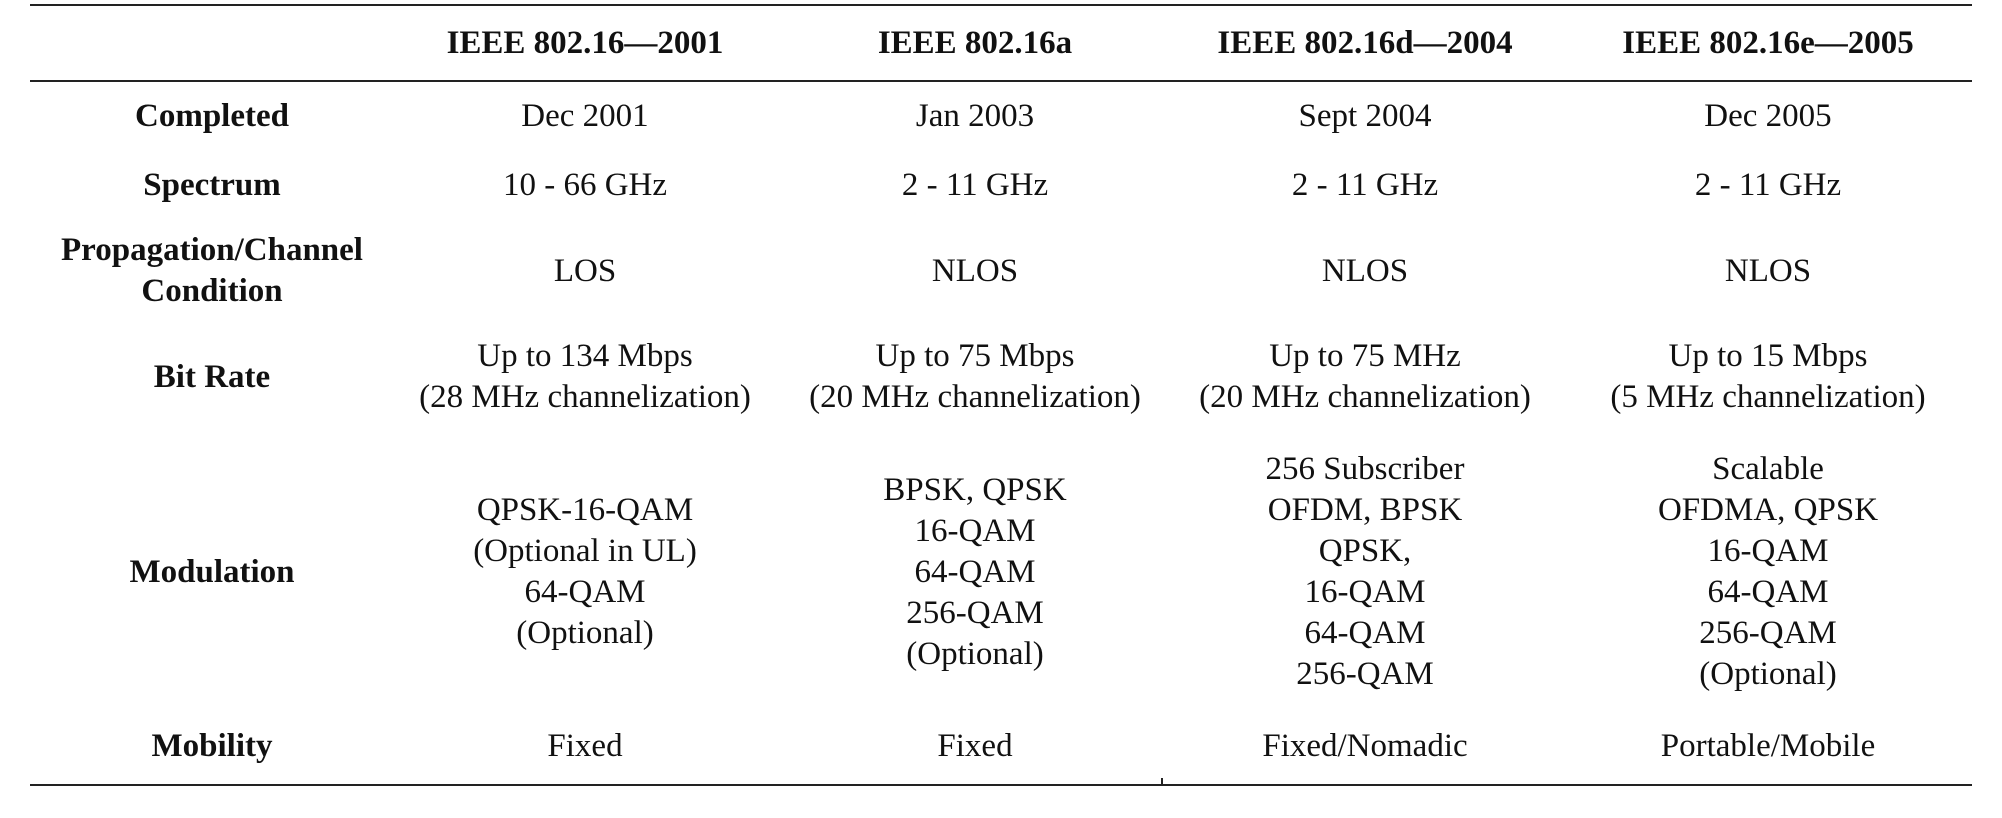 The image size is (2002, 818). I want to click on table-cell-line: OFDMA, QPSK, so click(1768, 510).